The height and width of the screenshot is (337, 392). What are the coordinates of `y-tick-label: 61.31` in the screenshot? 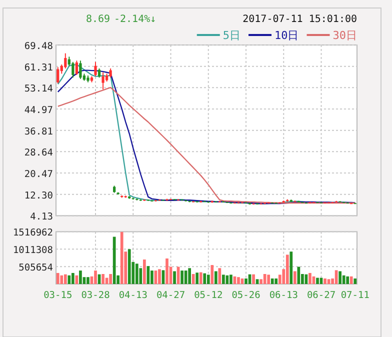 It's located at (39, 68).